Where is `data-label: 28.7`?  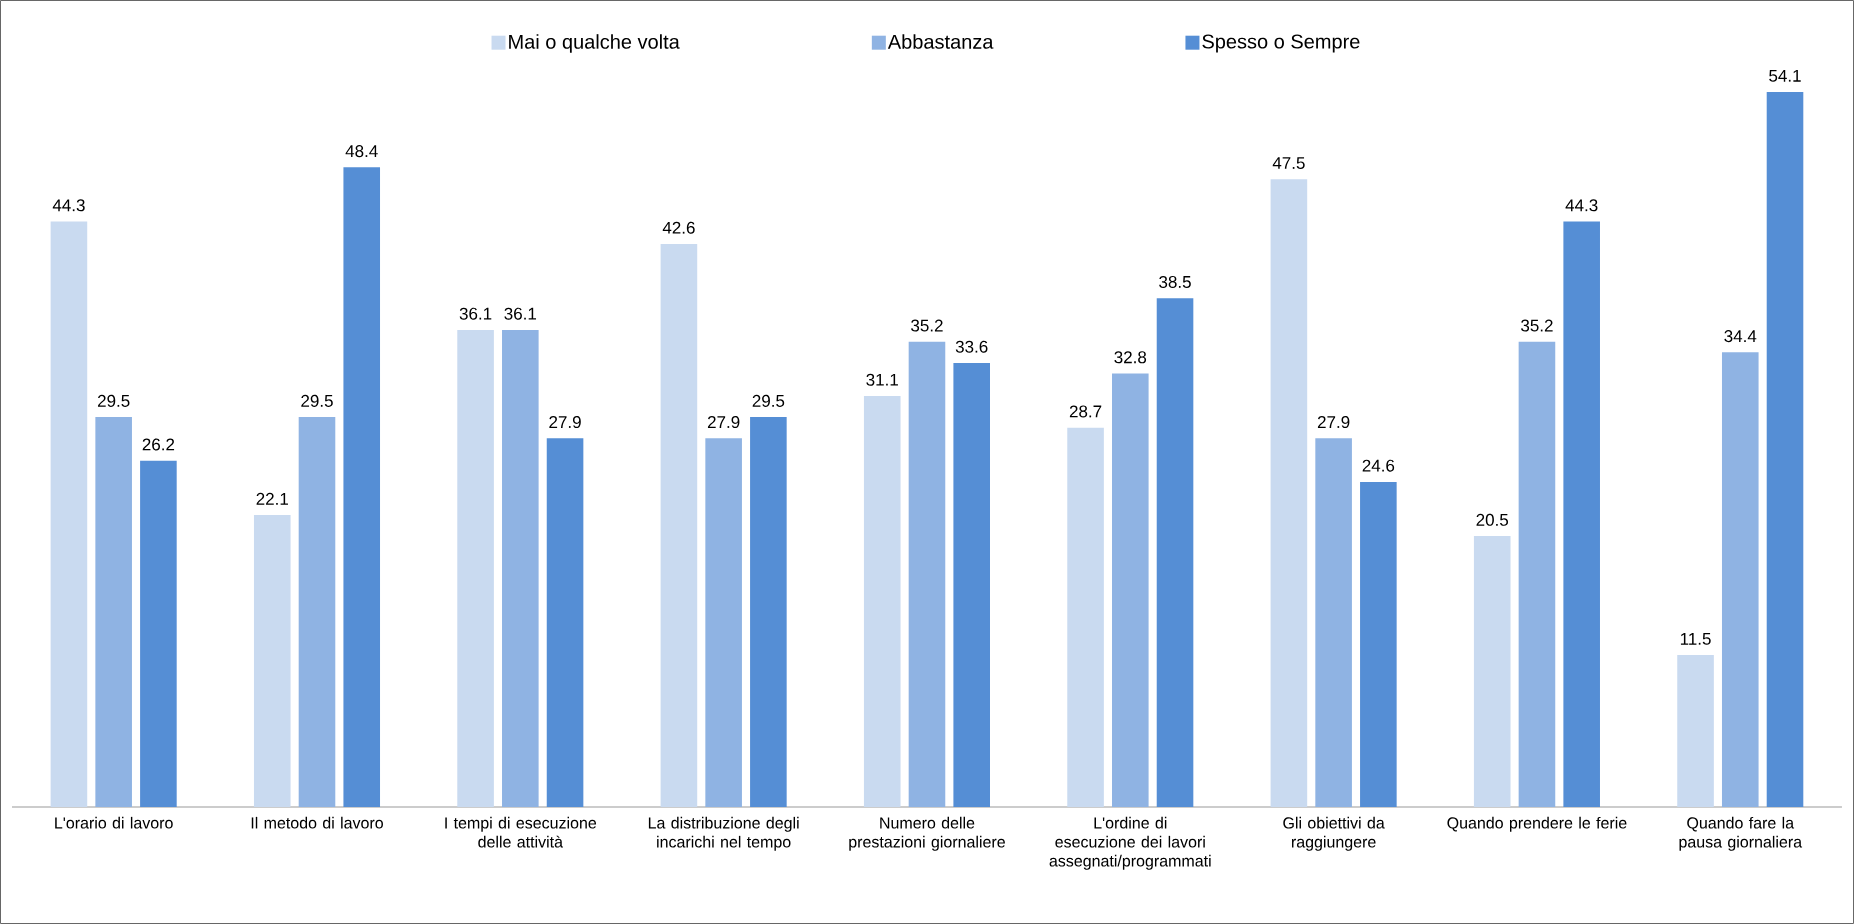 data-label: 28.7 is located at coordinates (1085, 411).